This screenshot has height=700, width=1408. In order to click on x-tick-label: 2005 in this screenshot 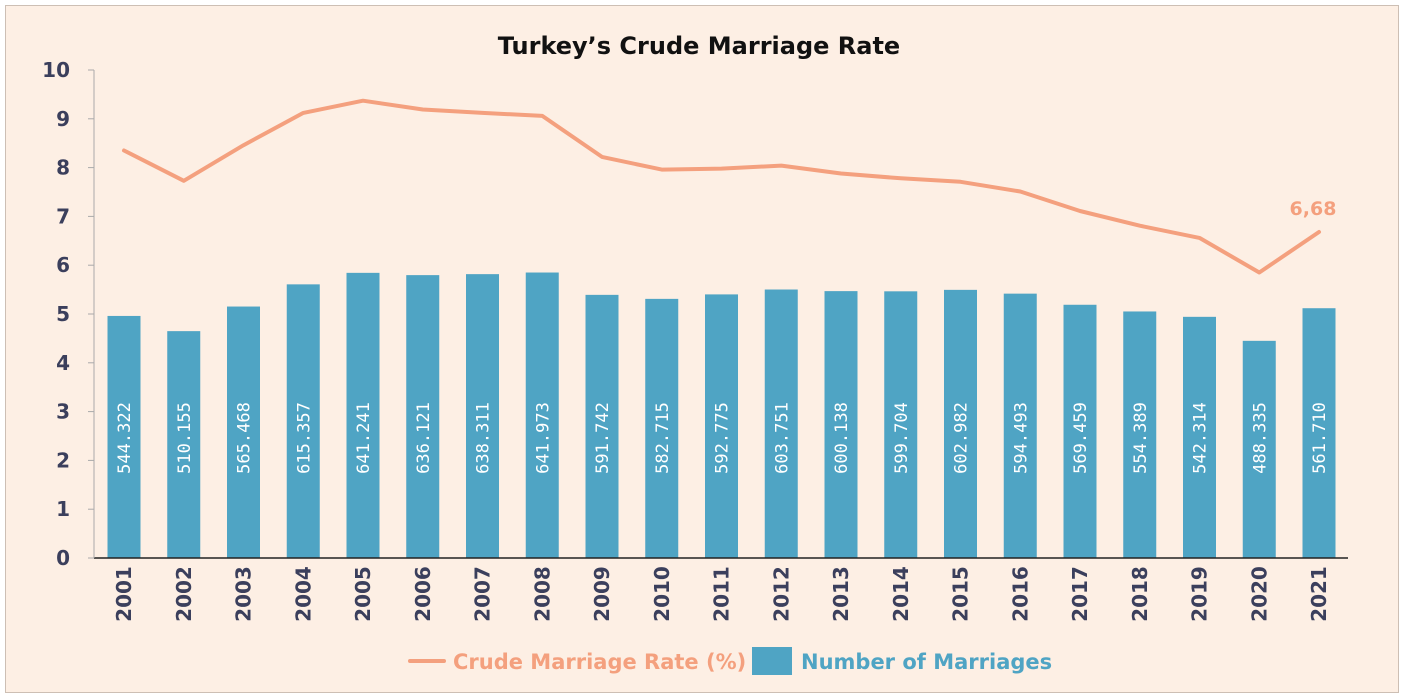, I will do `click(363, 594)`.